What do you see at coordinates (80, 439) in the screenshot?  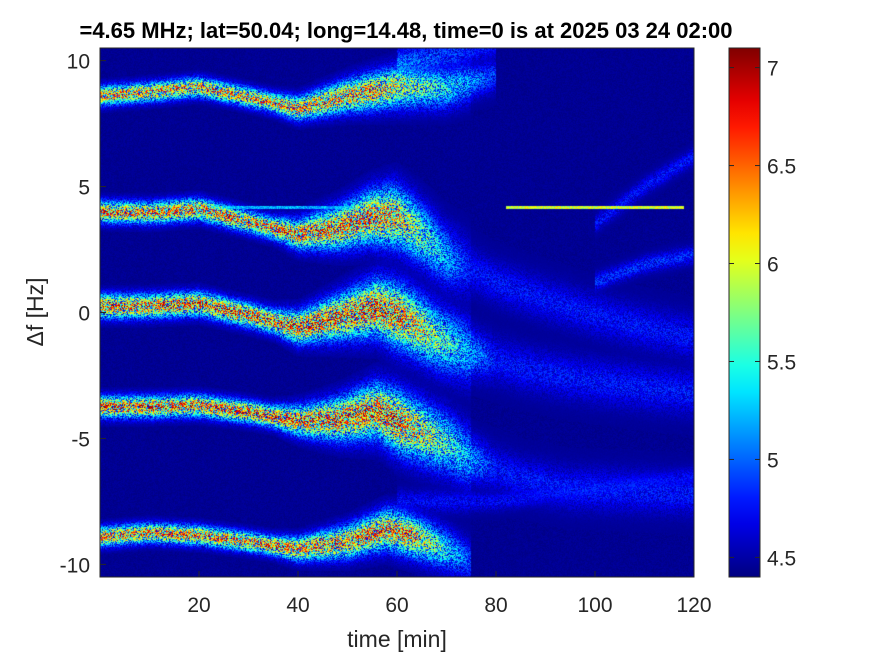 I see `y-tick-label: -5` at bounding box center [80, 439].